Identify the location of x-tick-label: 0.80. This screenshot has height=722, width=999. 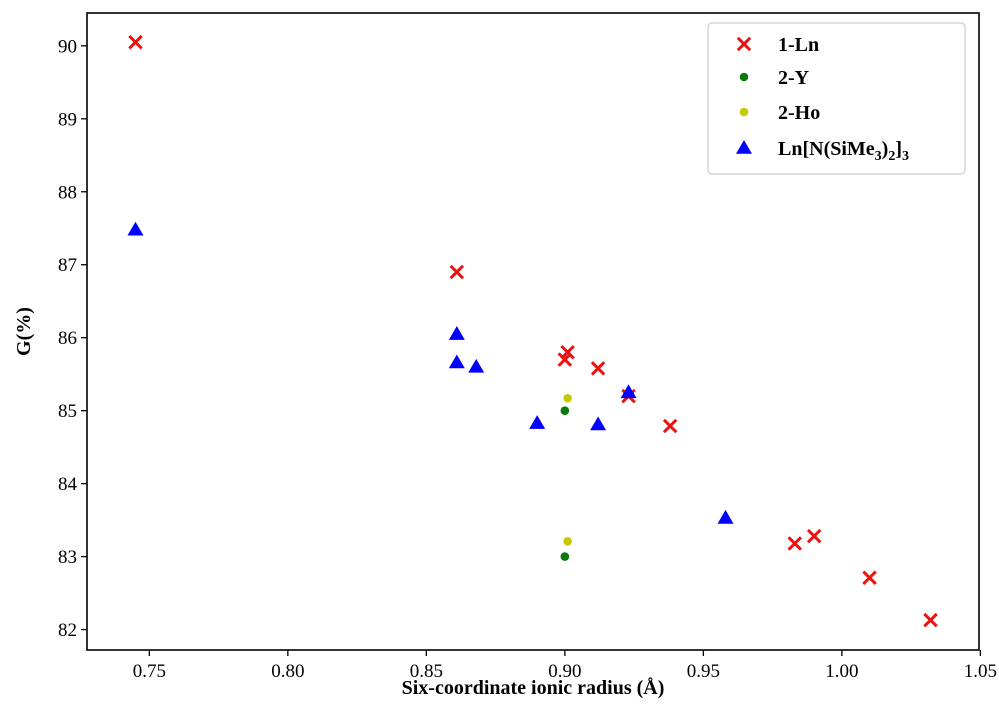
(287, 671).